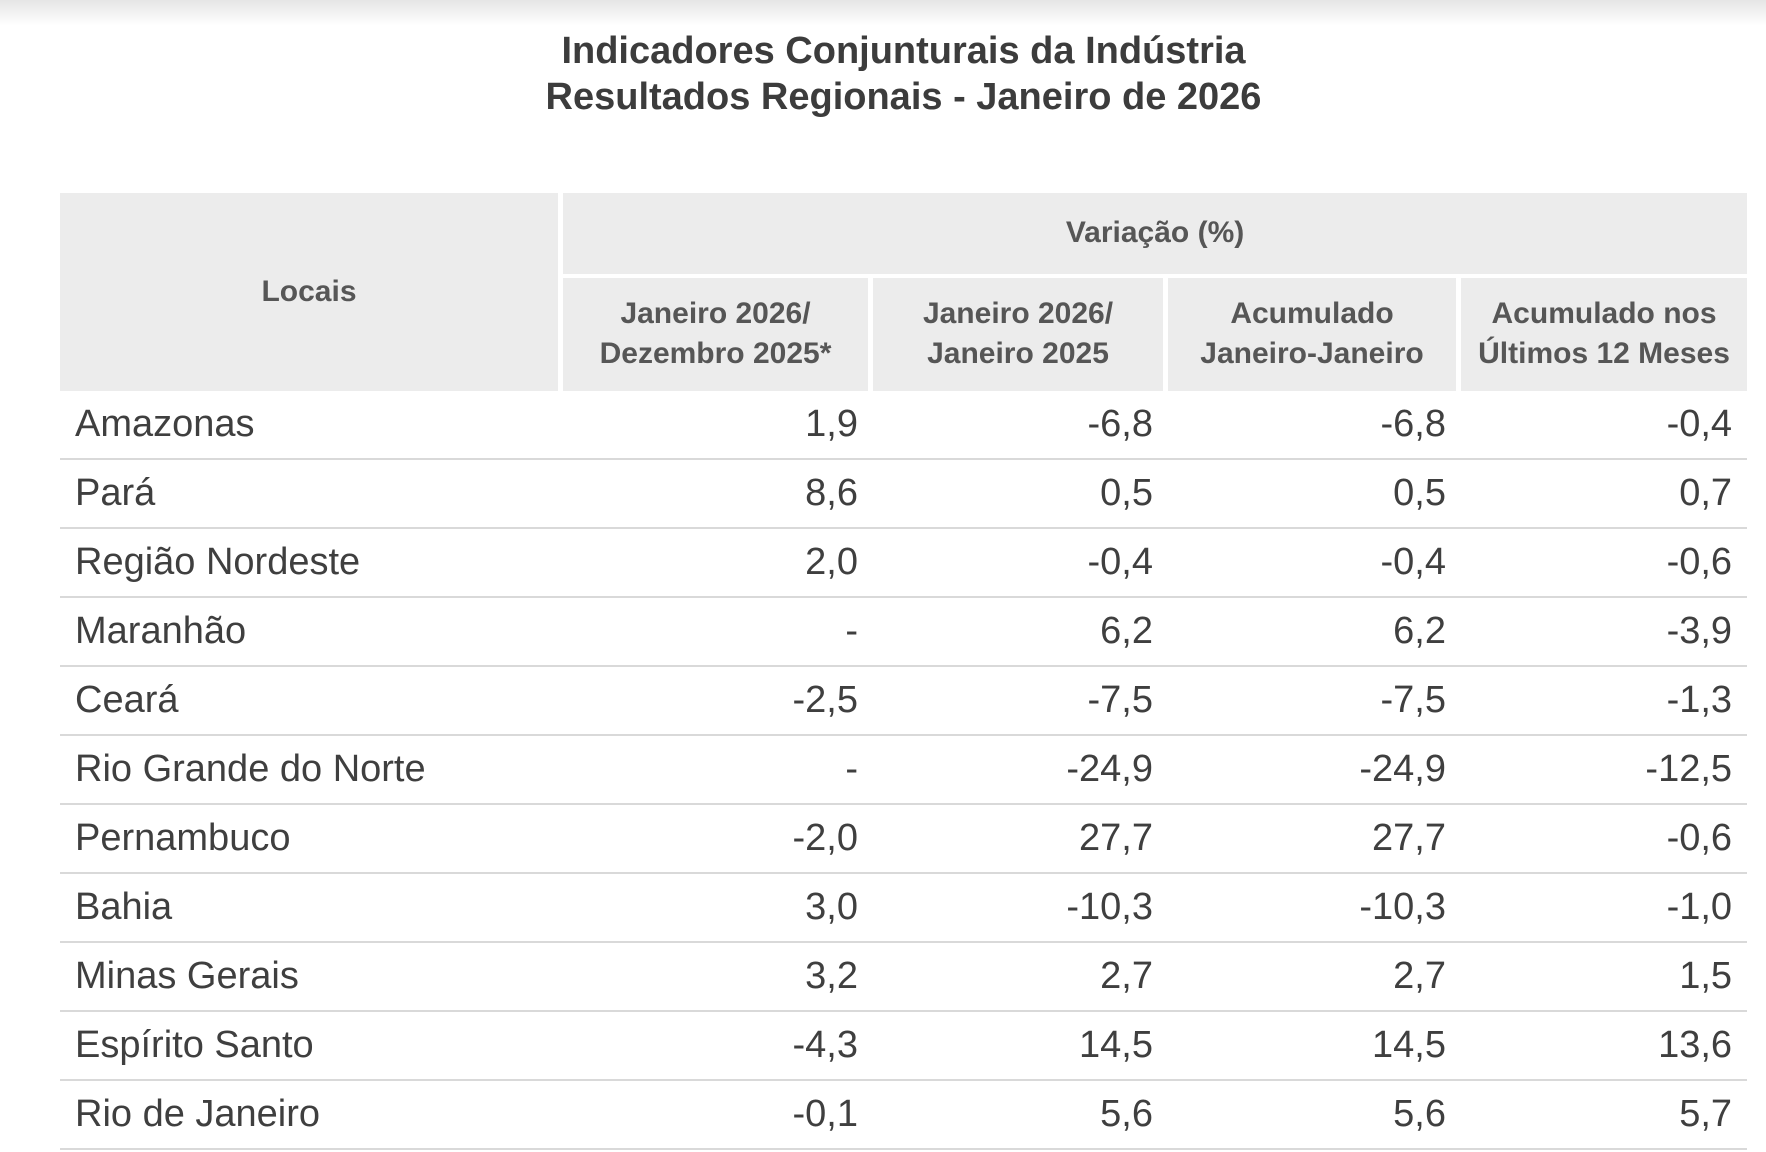 Image resolution: width=1766 pixels, height=1152 pixels. Describe the element at coordinates (718, 908) in the screenshot. I see `value-cell: 3,0` at that location.